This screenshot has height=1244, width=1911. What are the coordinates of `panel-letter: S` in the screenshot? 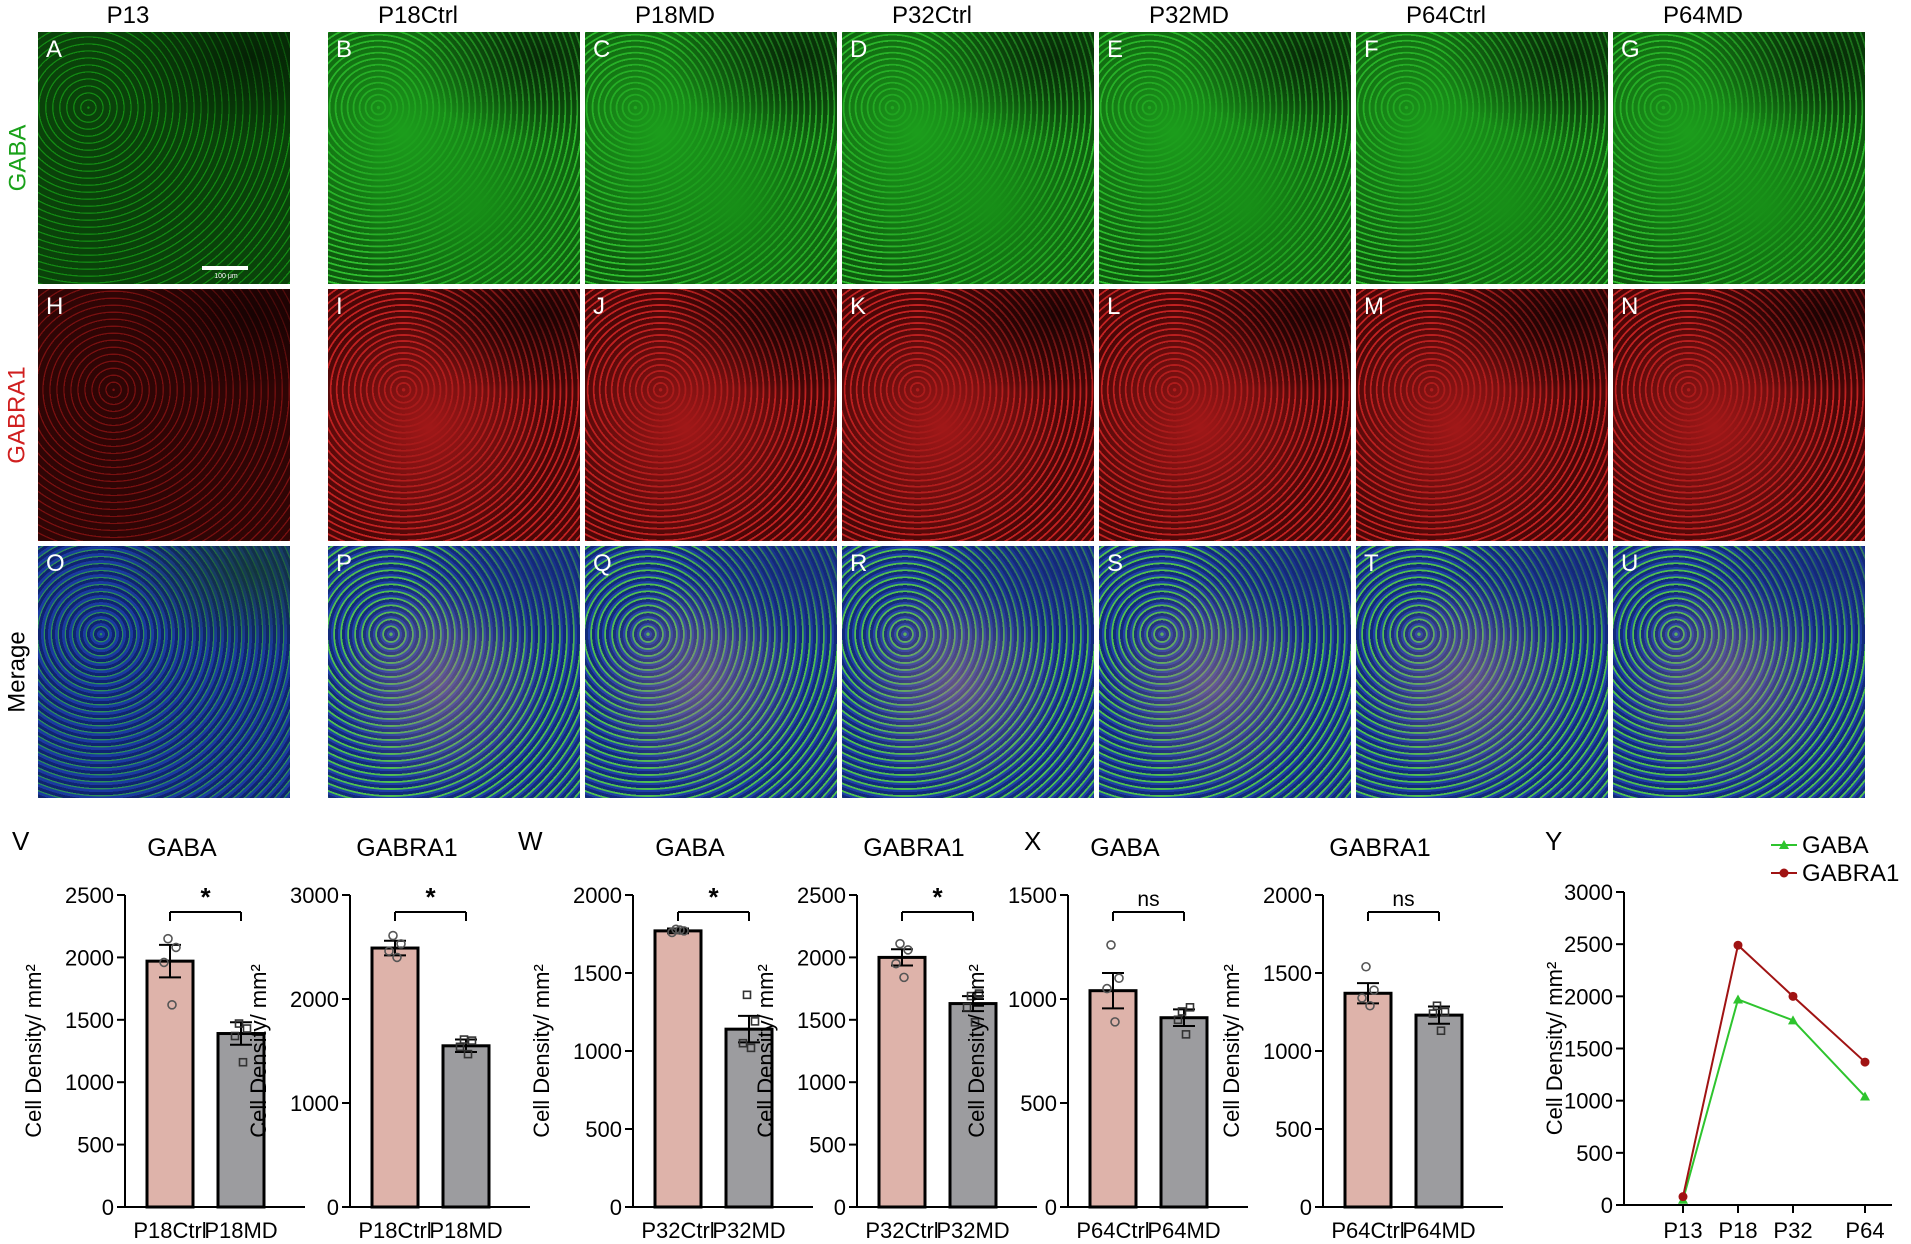 It's located at (1115, 563).